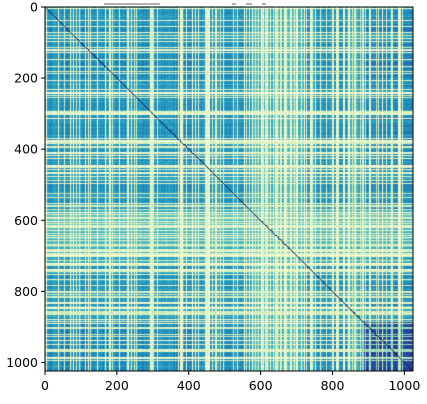 Image resolution: width=427 pixels, height=404 pixels. I want to click on x-tick-label: 400, so click(189, 385).